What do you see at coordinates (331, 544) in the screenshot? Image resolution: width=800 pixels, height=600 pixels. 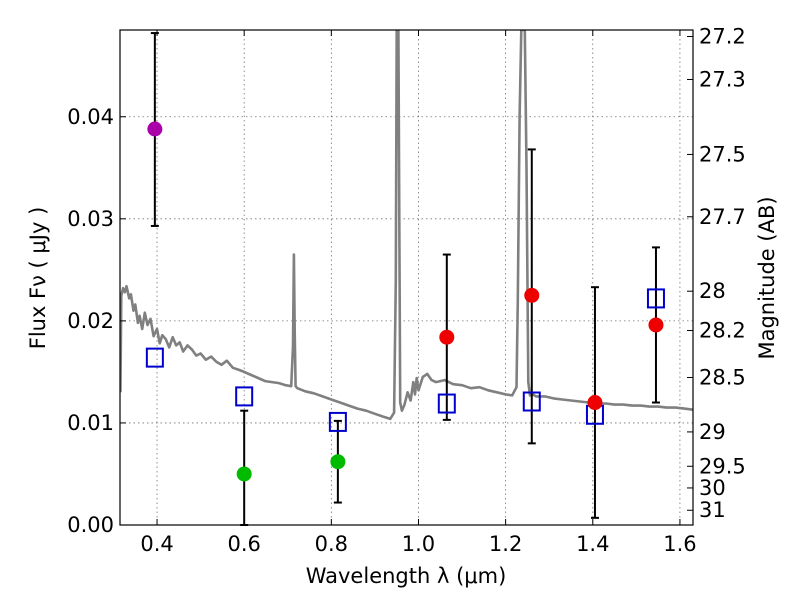 I see `x-tick-label: 0.8` at bounding box center [331, 544].